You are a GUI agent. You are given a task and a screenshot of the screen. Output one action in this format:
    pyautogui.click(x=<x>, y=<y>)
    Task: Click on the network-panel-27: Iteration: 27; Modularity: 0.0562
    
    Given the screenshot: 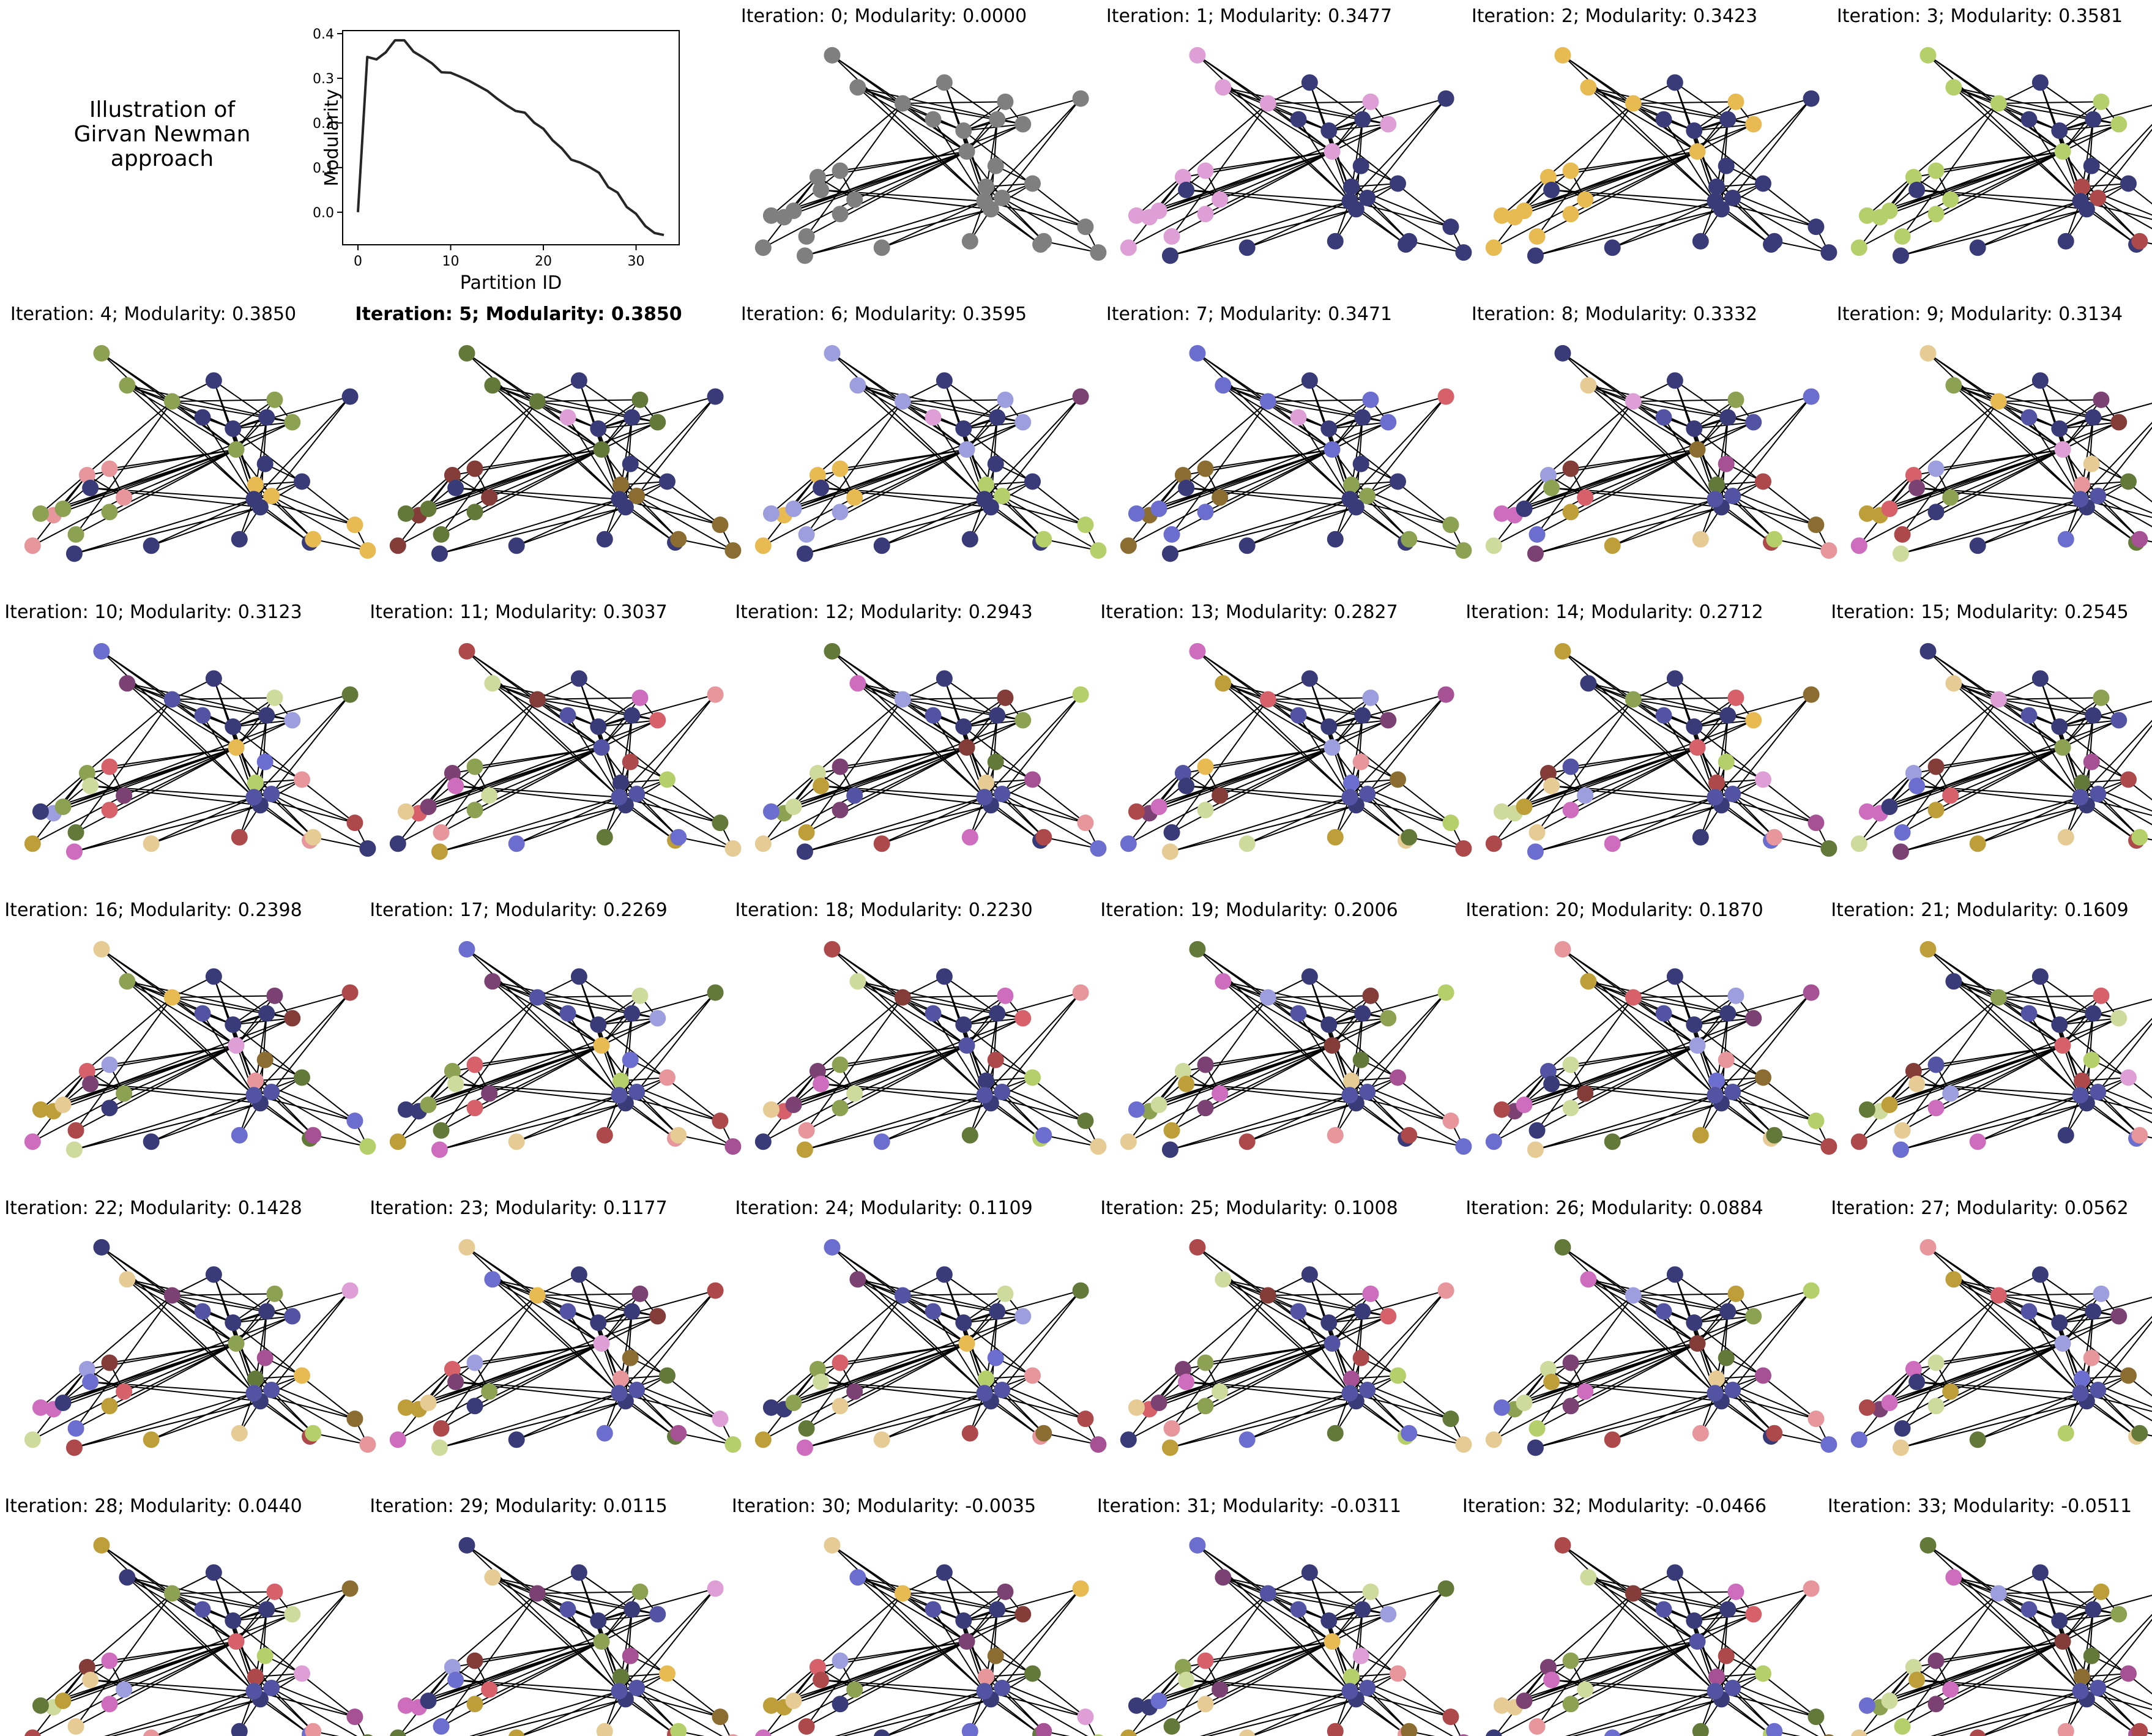 What is the action you would take?
    pyautogui.click(x=1991, y=1327)
    